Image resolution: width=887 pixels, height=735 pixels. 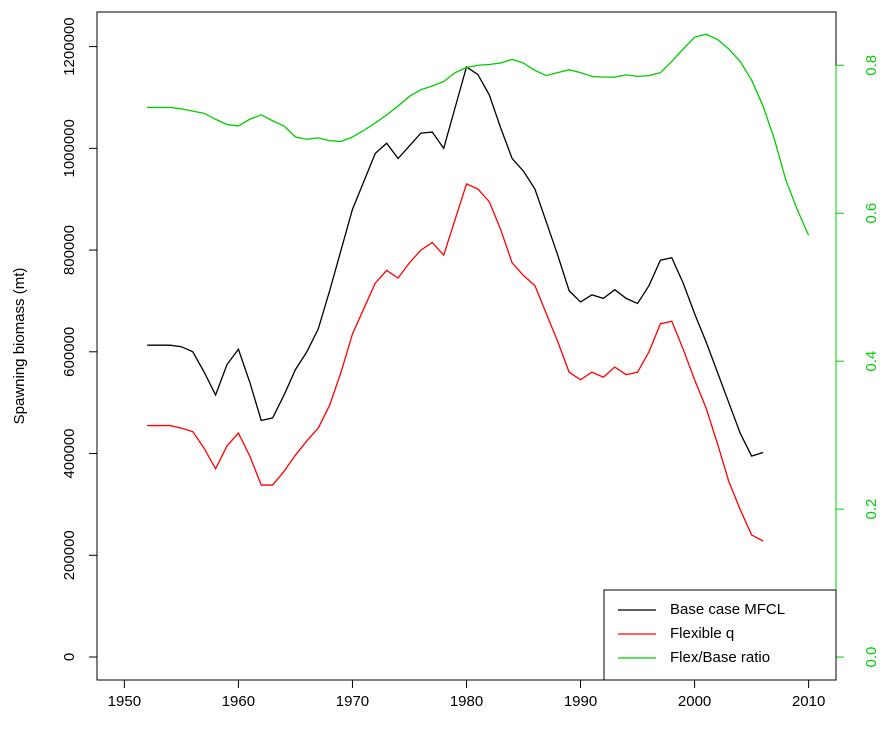 What do you see at coordinates (727, 609) in the screenshot?
I see `legend-label: Base case MFCL` at bounding box center [727, 609].